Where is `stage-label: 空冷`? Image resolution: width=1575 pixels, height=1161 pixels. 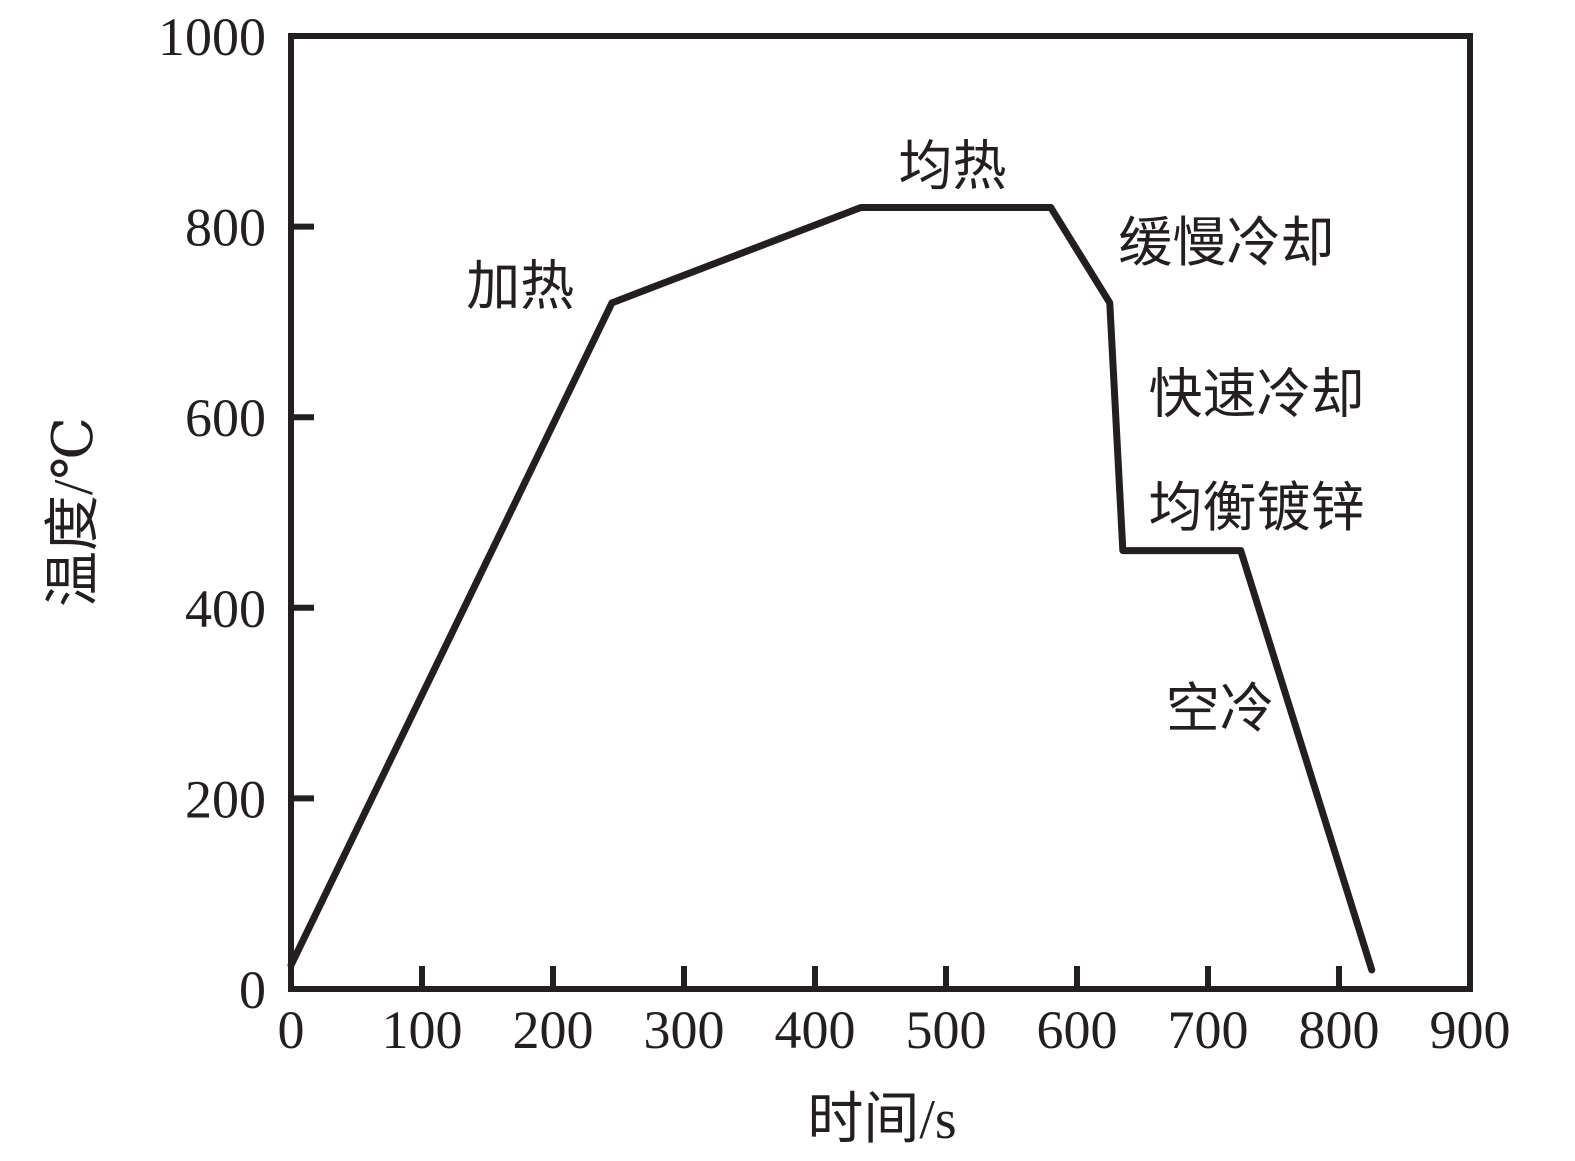 stage-label: 空冷 is located at coordinates (1220, 709).